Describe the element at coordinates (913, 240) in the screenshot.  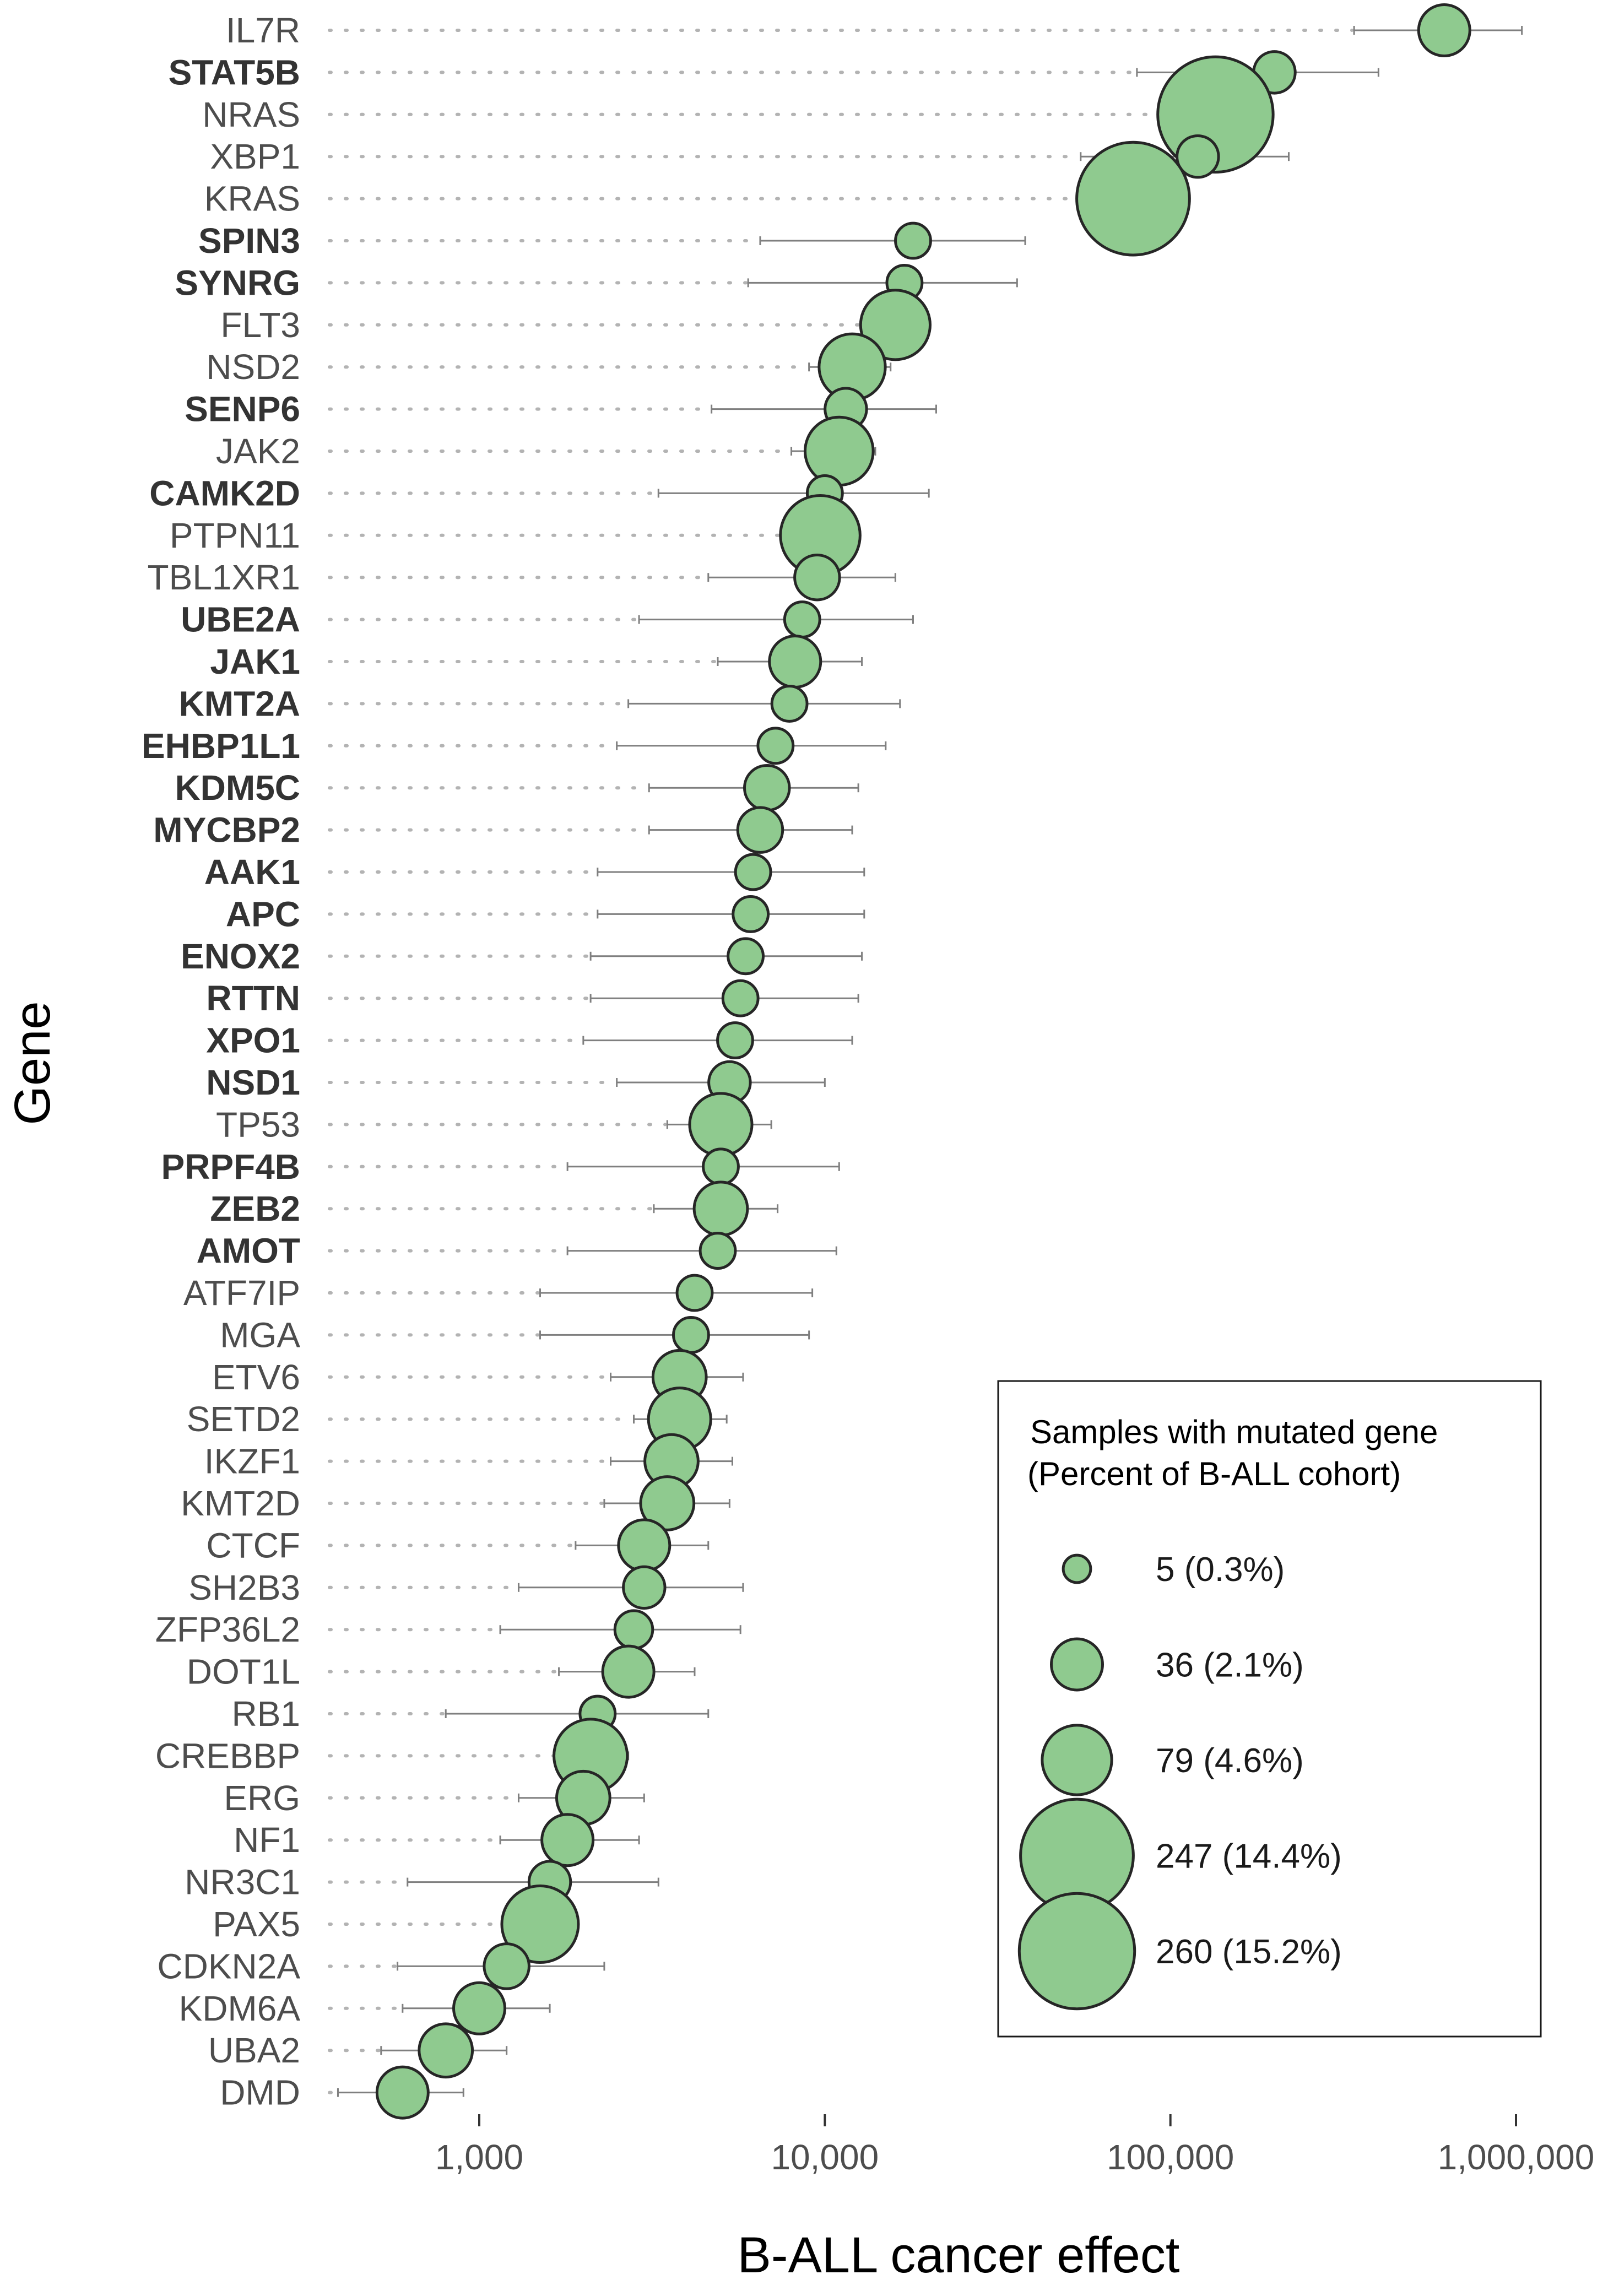
I see `point-spin3` at that location.